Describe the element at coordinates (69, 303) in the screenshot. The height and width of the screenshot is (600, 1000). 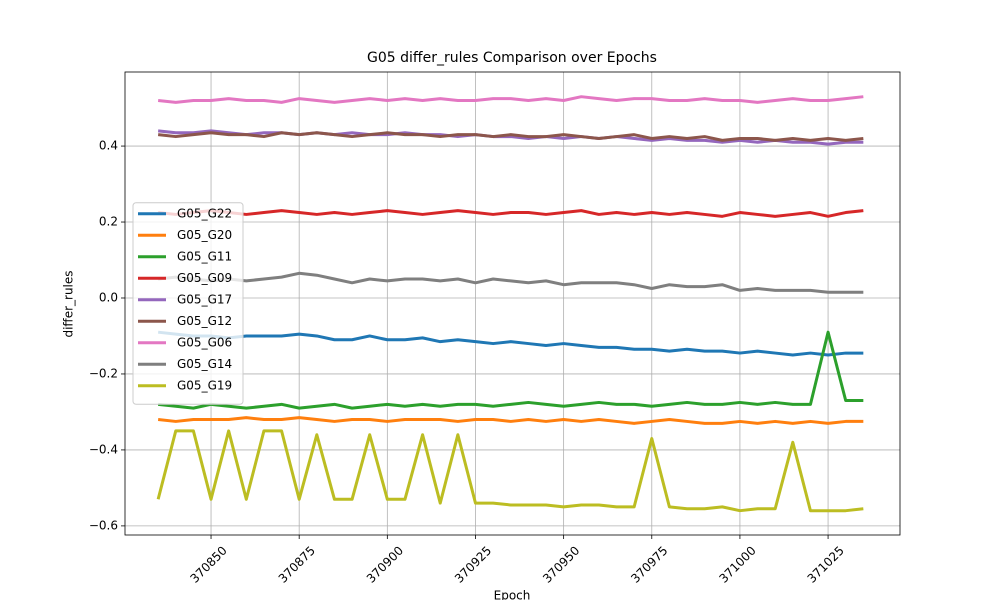
I see `y-axis-label: differ_rules` at that location.